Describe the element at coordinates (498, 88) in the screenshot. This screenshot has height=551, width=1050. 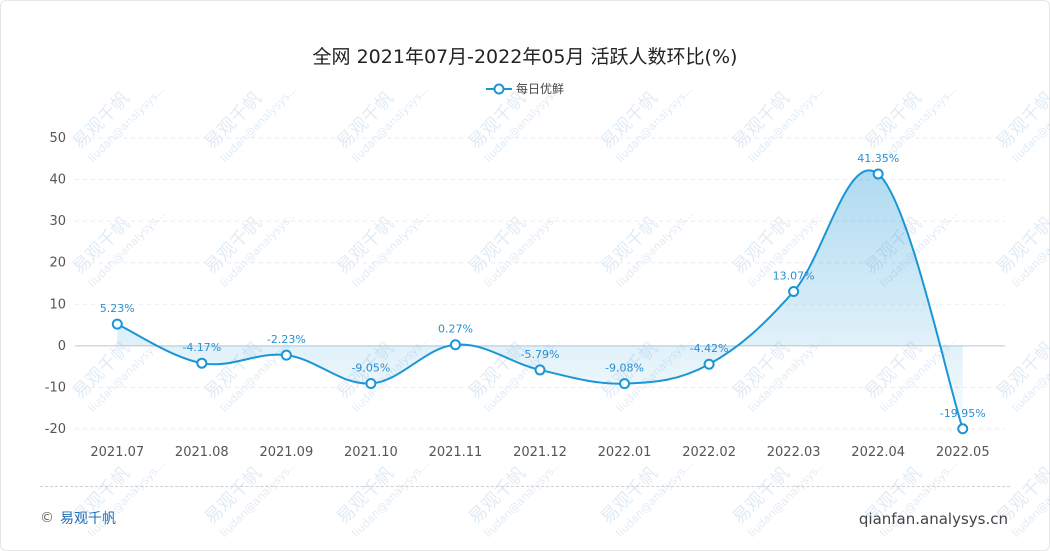
I see `legend-line-icon` at that location.